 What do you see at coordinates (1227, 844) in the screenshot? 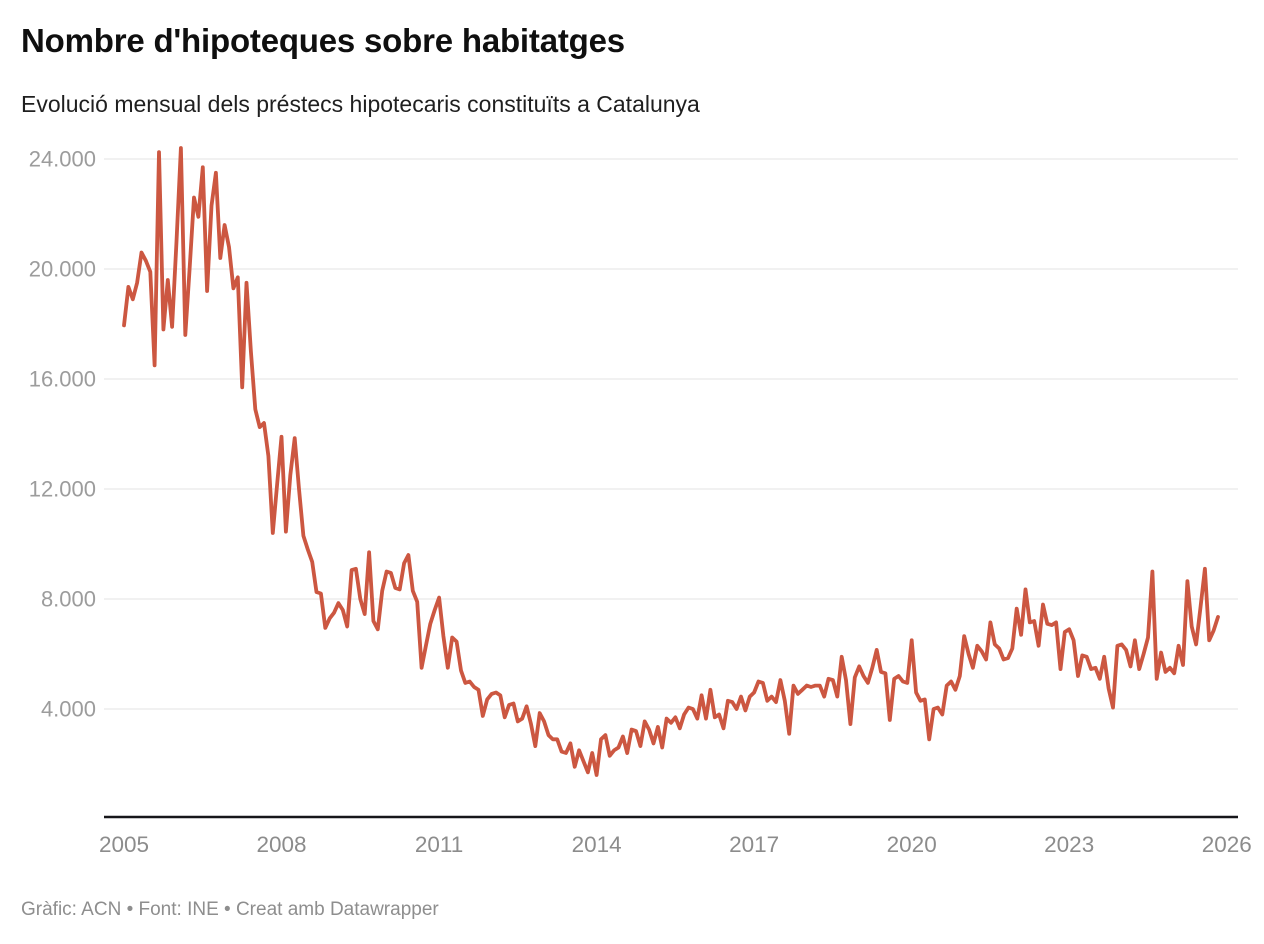
I see `x-tick-label: 2026` at bounding box center [1227, 844].